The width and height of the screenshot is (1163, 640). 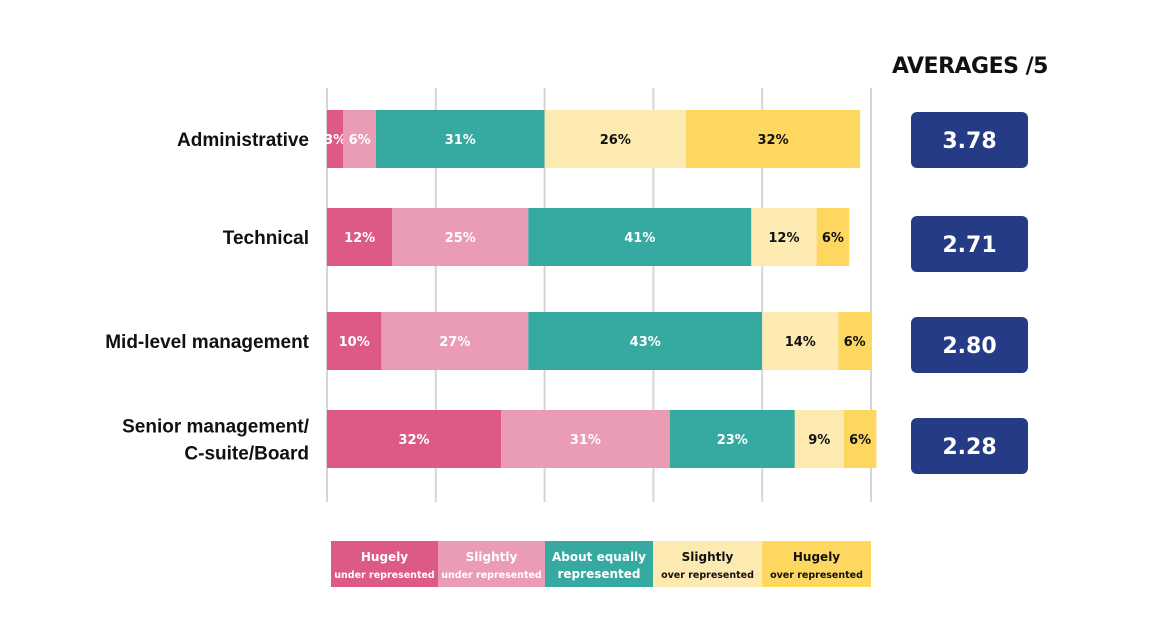 I want to click on data-label: 10%, so click(x=354, y=342).